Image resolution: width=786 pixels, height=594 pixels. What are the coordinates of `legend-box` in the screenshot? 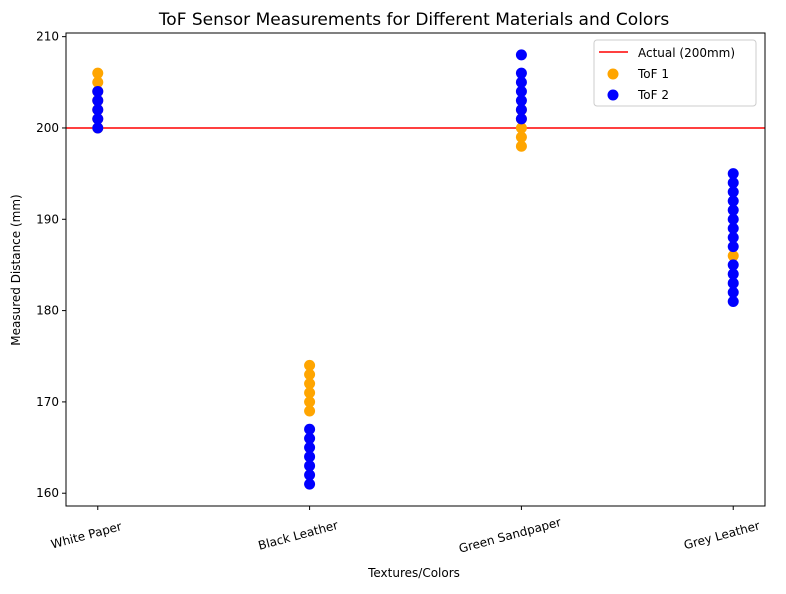 It's located at (675, 73).